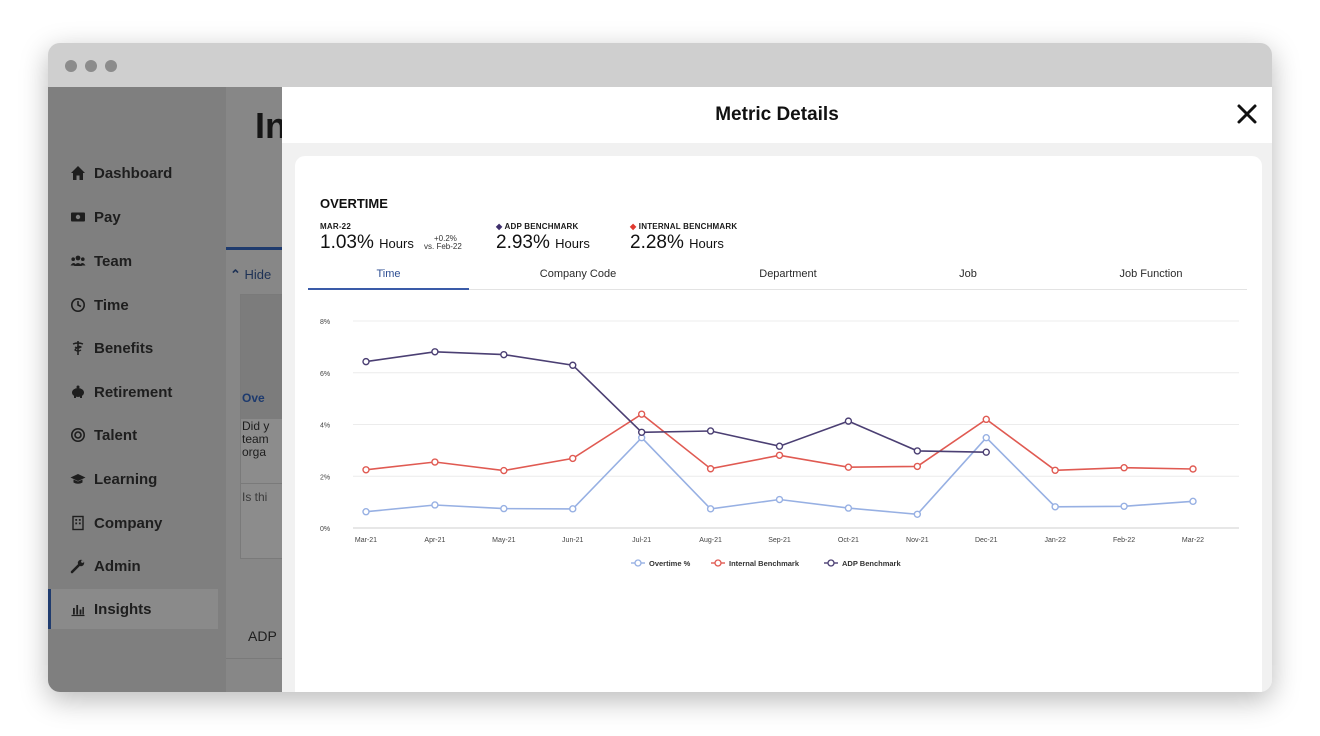 The image size is (1320, 736). I want to click on x-tick-label: Mar-21, so click(366, 540).